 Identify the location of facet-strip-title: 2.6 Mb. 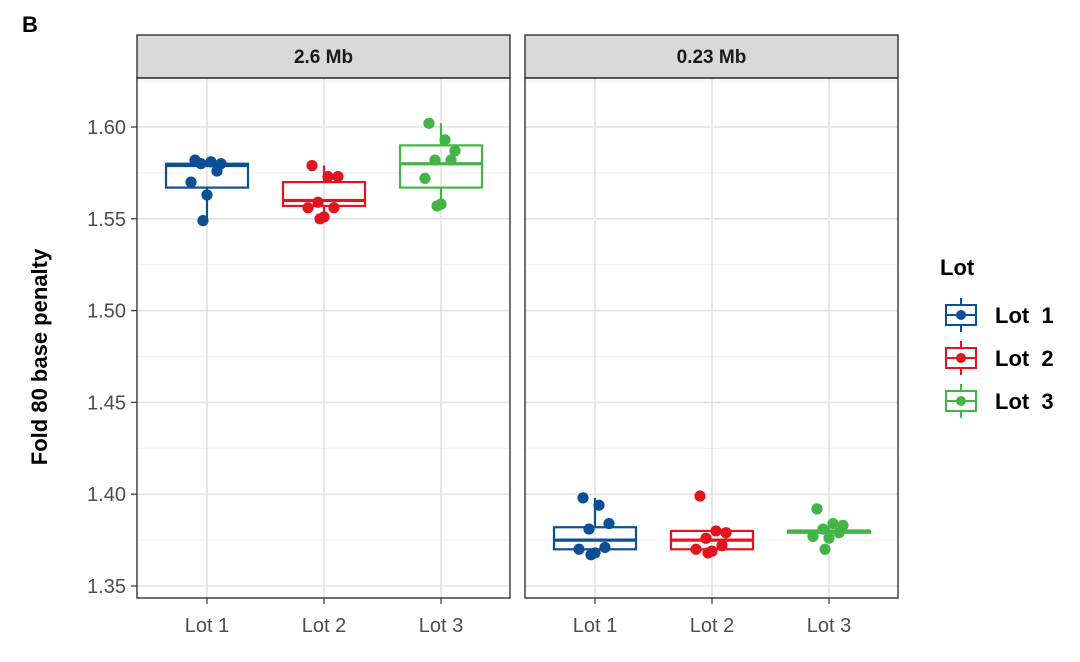
(323, 57).